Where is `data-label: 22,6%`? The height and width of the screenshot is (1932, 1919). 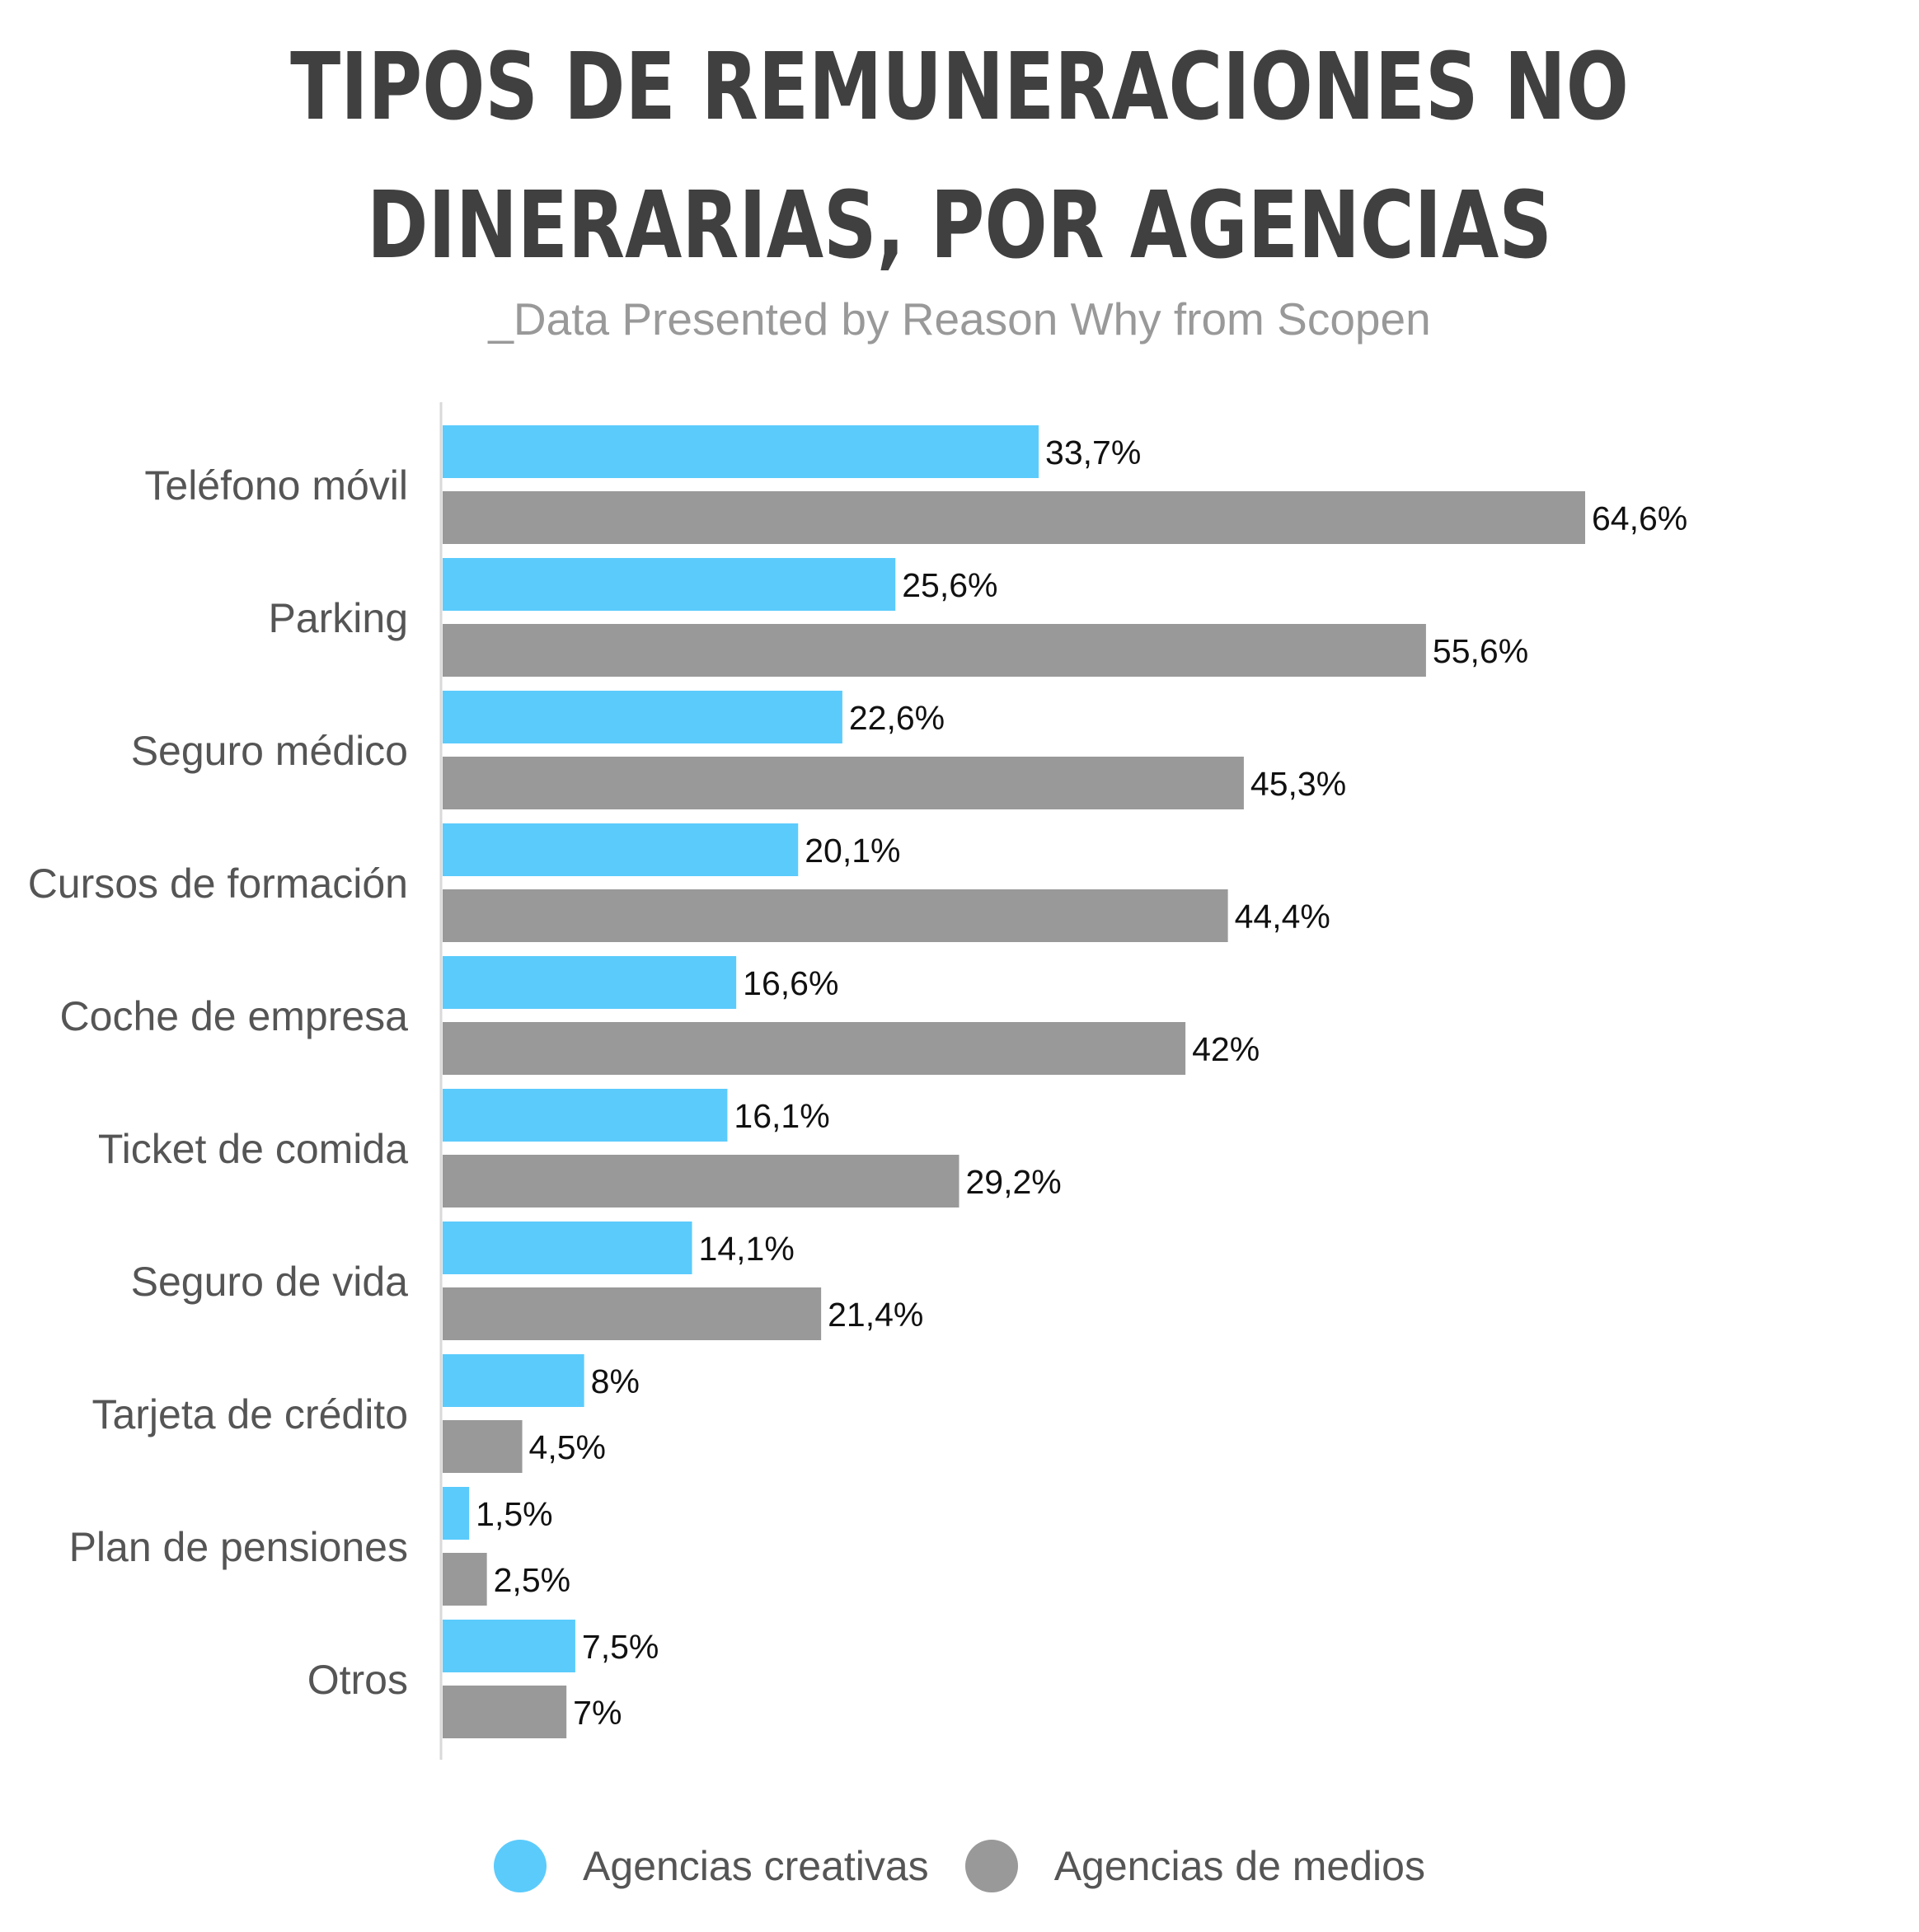 data-label: 22,6% is located at coordinates (897, 718).